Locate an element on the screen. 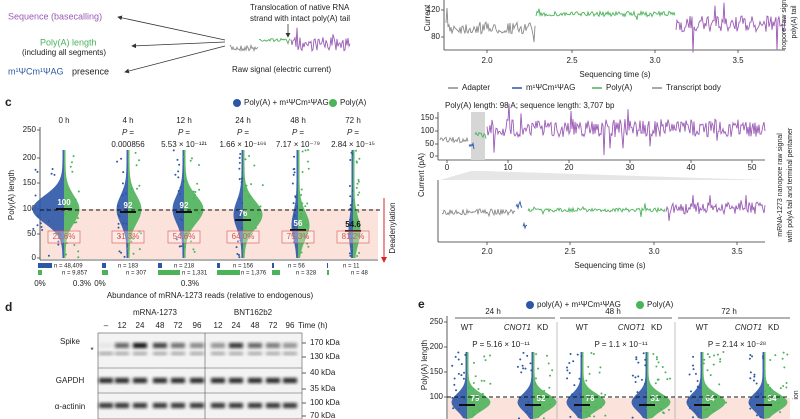 The image size is (800, 419). label: n = 48,409 is located at coordinates (68, 267).